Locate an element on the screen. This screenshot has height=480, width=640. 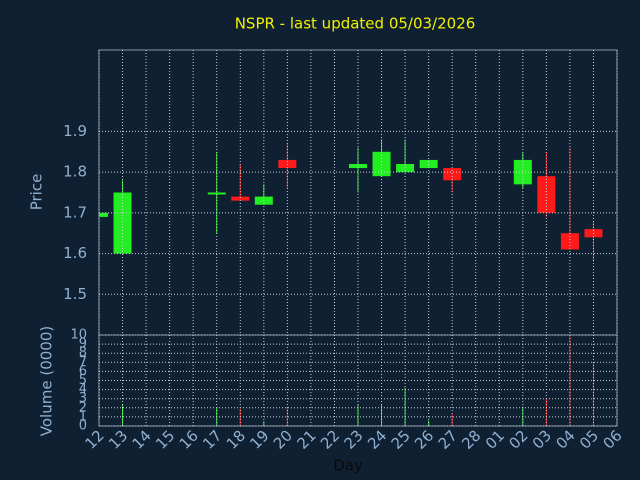
y-tick-label: 2 is located at coordinates (83, 407).